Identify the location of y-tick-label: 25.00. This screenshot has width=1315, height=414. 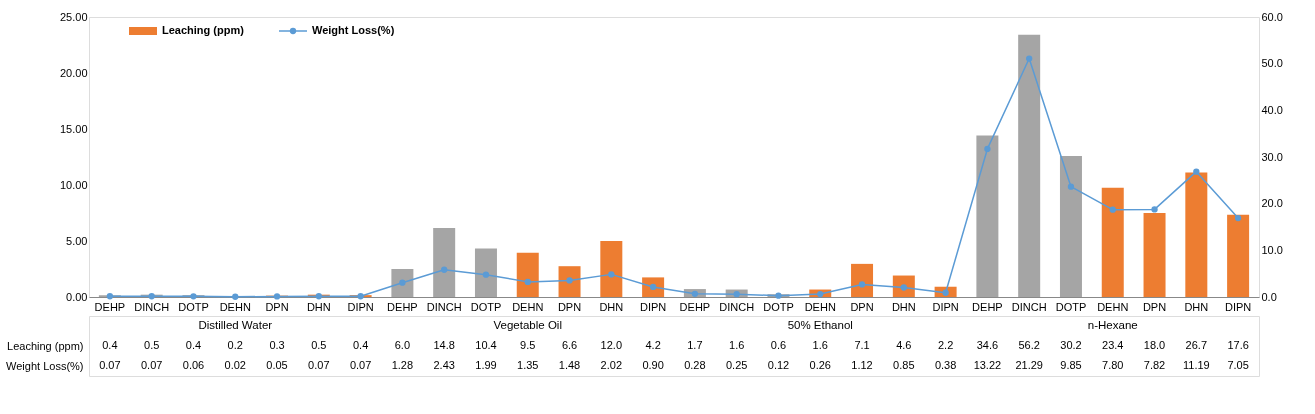
(73, 16).